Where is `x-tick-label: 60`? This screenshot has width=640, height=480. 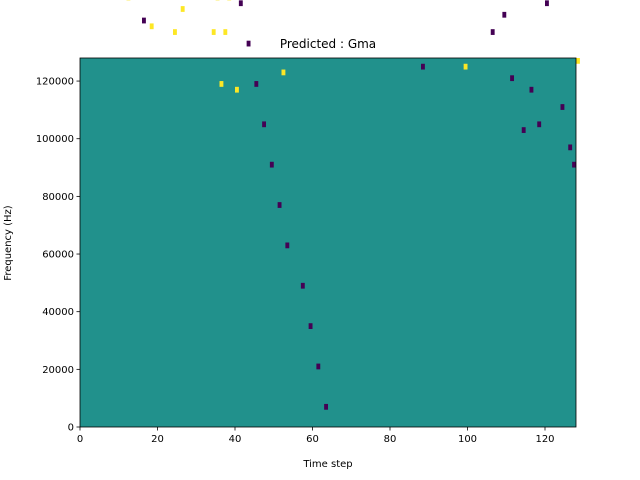
x-tick-label: 60 is located at coordinates (312, 439).